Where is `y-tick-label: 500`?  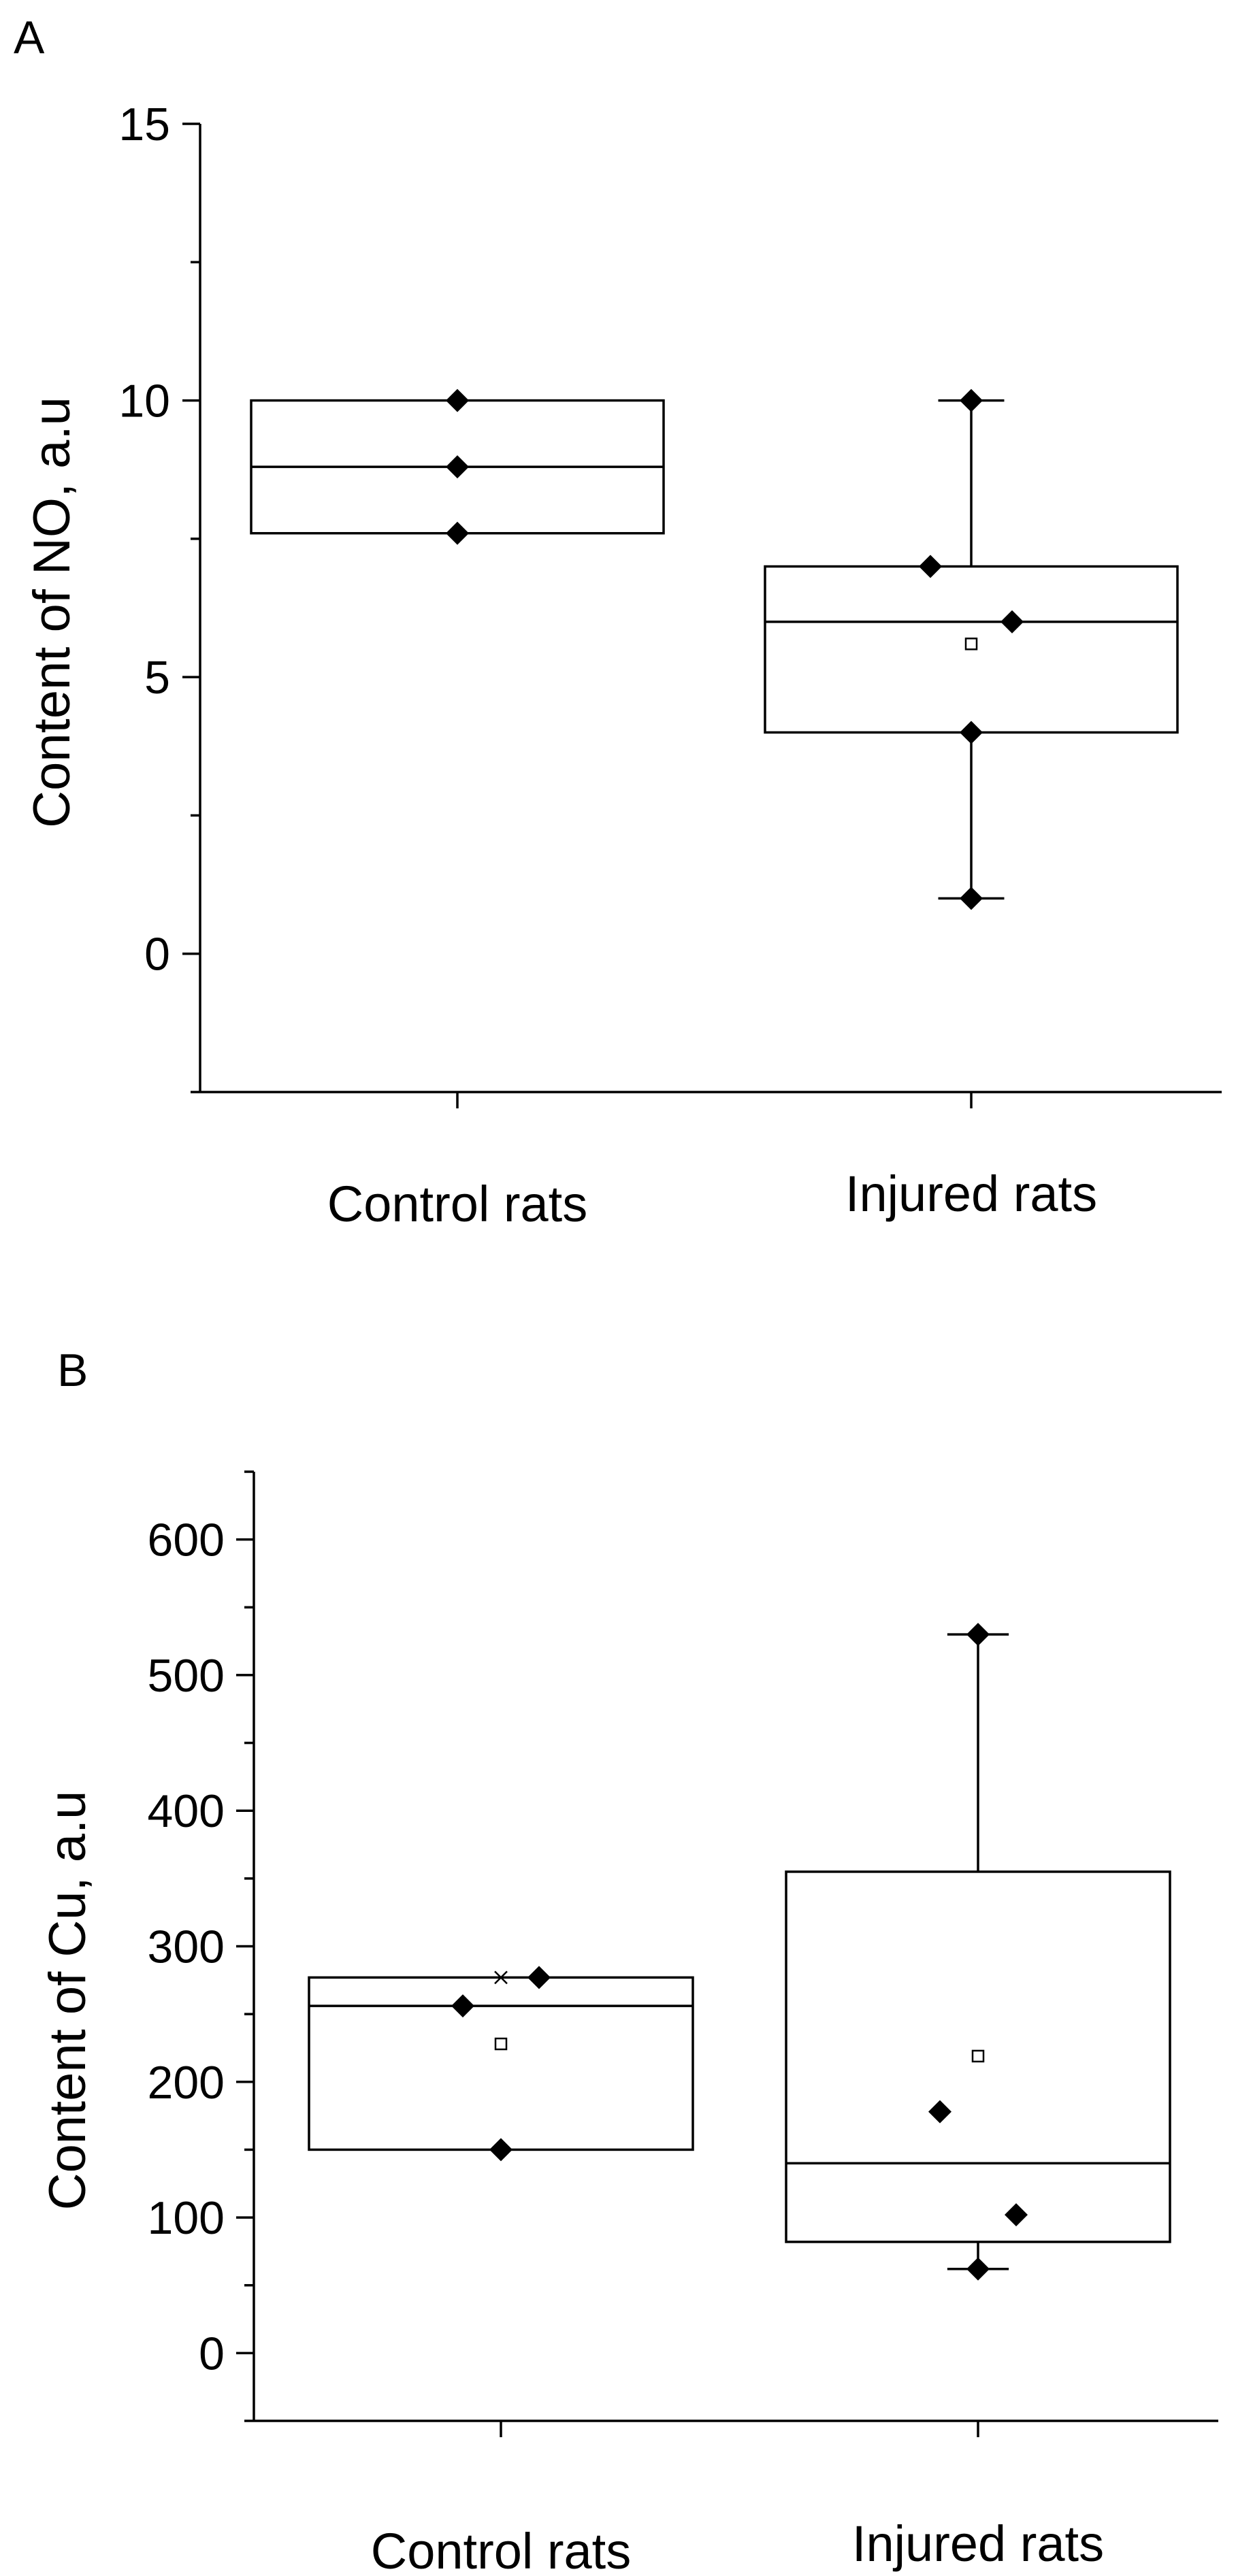 y-tick-label: 500 is located at coordinates (186, 1676).